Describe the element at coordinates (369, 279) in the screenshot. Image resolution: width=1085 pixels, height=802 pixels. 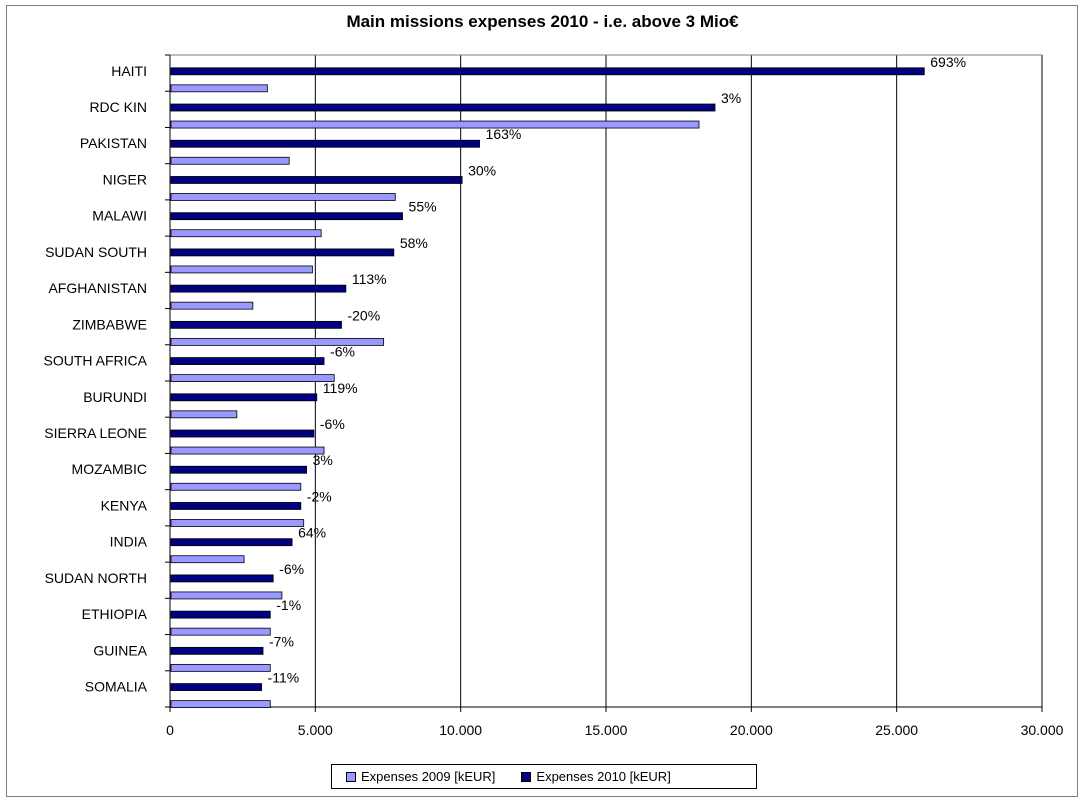
I see `data-label: 113%` at that location.